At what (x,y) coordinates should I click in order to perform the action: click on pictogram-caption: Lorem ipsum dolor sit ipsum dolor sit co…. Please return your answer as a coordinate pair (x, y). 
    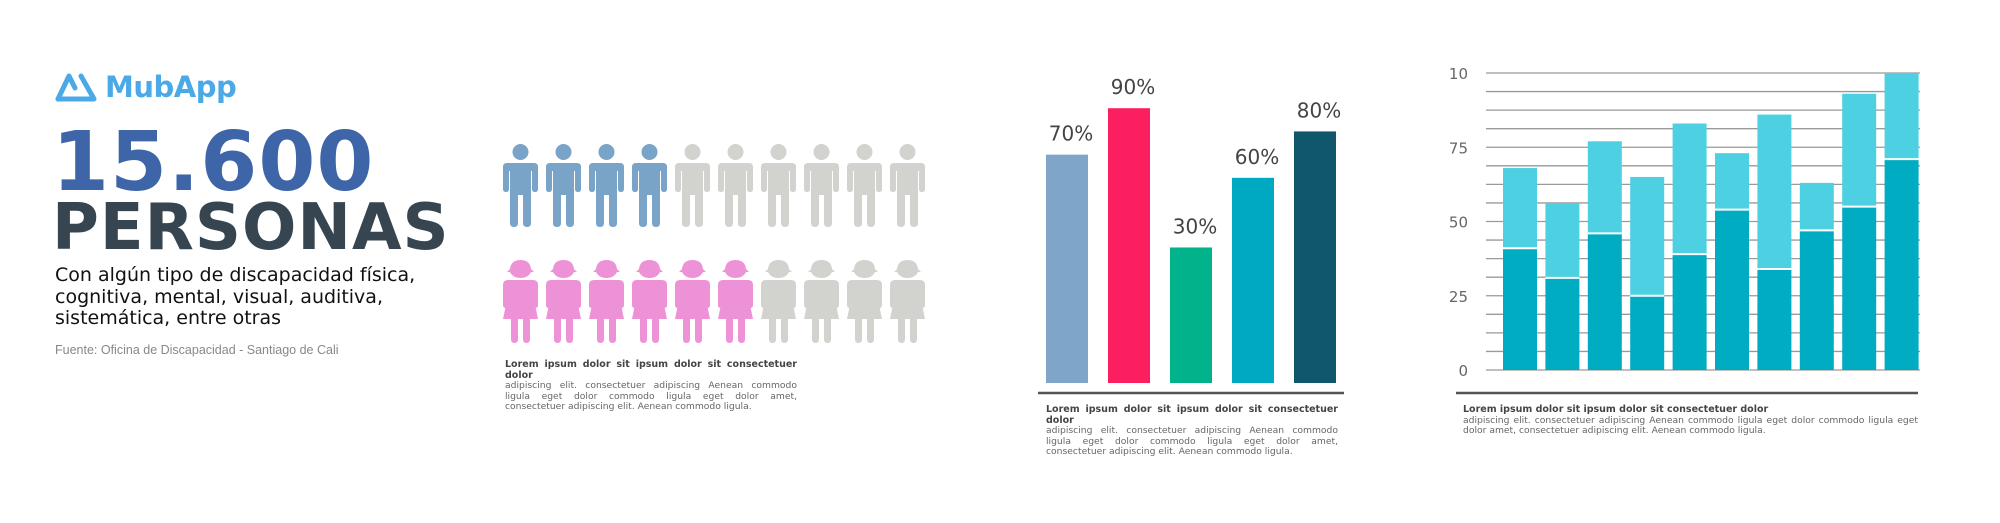
    Looking at the image, I should click on (651, 386).